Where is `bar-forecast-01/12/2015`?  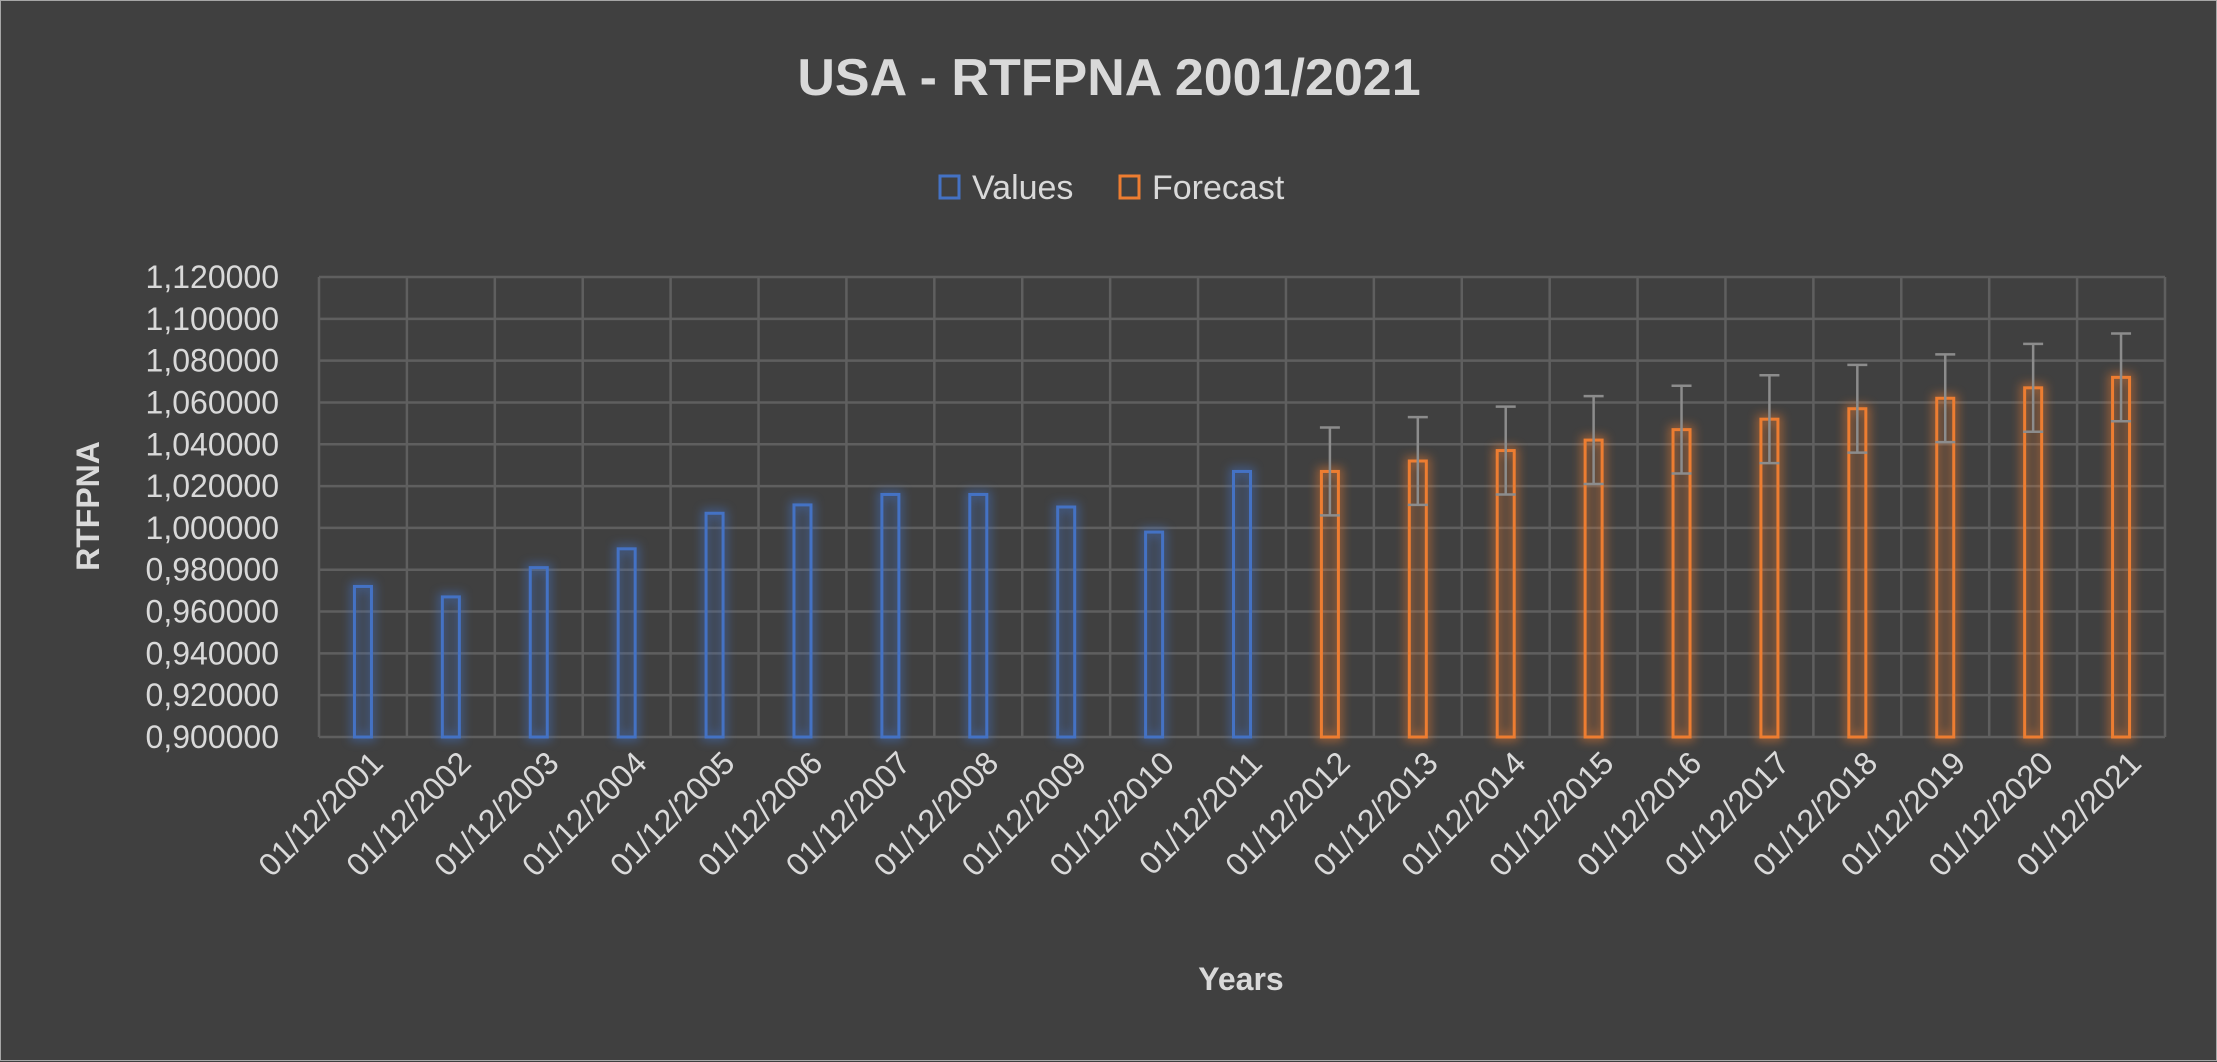 bar-forecast-01/12/2015 is located at coordinates (1594, 567).